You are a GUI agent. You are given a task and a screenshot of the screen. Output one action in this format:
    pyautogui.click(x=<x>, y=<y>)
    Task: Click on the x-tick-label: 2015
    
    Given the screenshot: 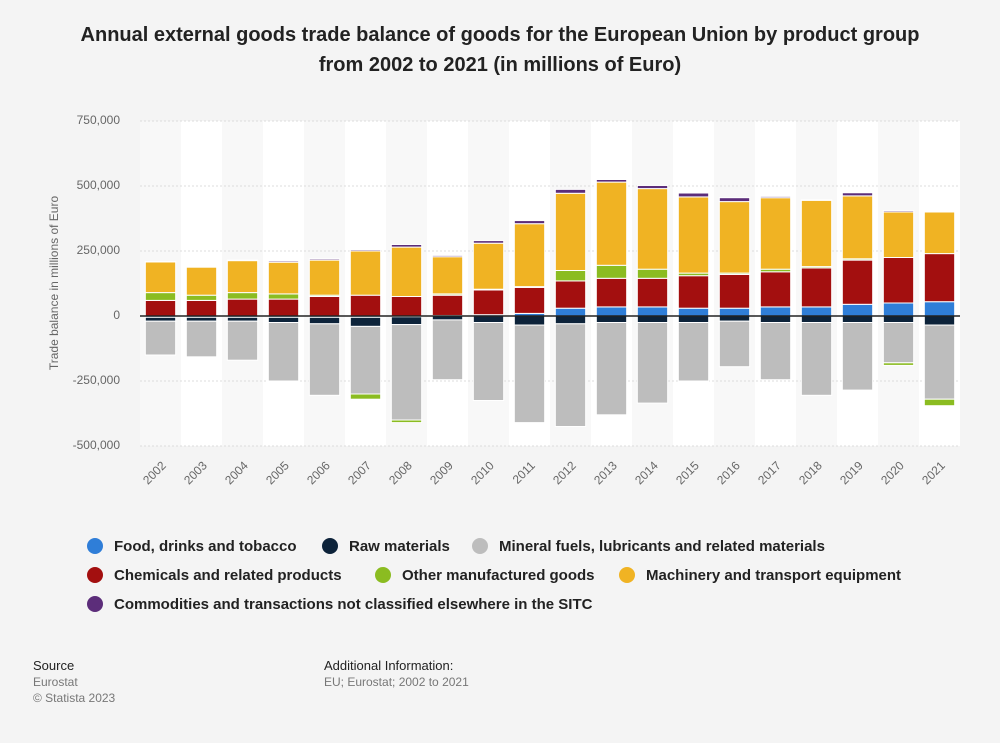 What is the action you would take?
    pyautogui.click(x=687, y=472)
    